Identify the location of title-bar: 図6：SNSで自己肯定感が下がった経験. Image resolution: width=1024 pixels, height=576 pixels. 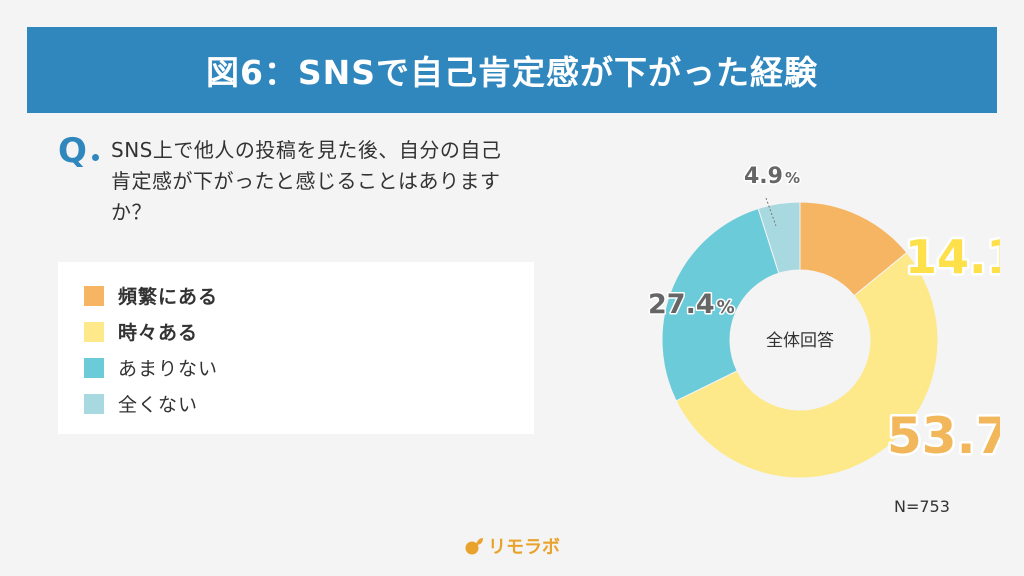
(512, 70).